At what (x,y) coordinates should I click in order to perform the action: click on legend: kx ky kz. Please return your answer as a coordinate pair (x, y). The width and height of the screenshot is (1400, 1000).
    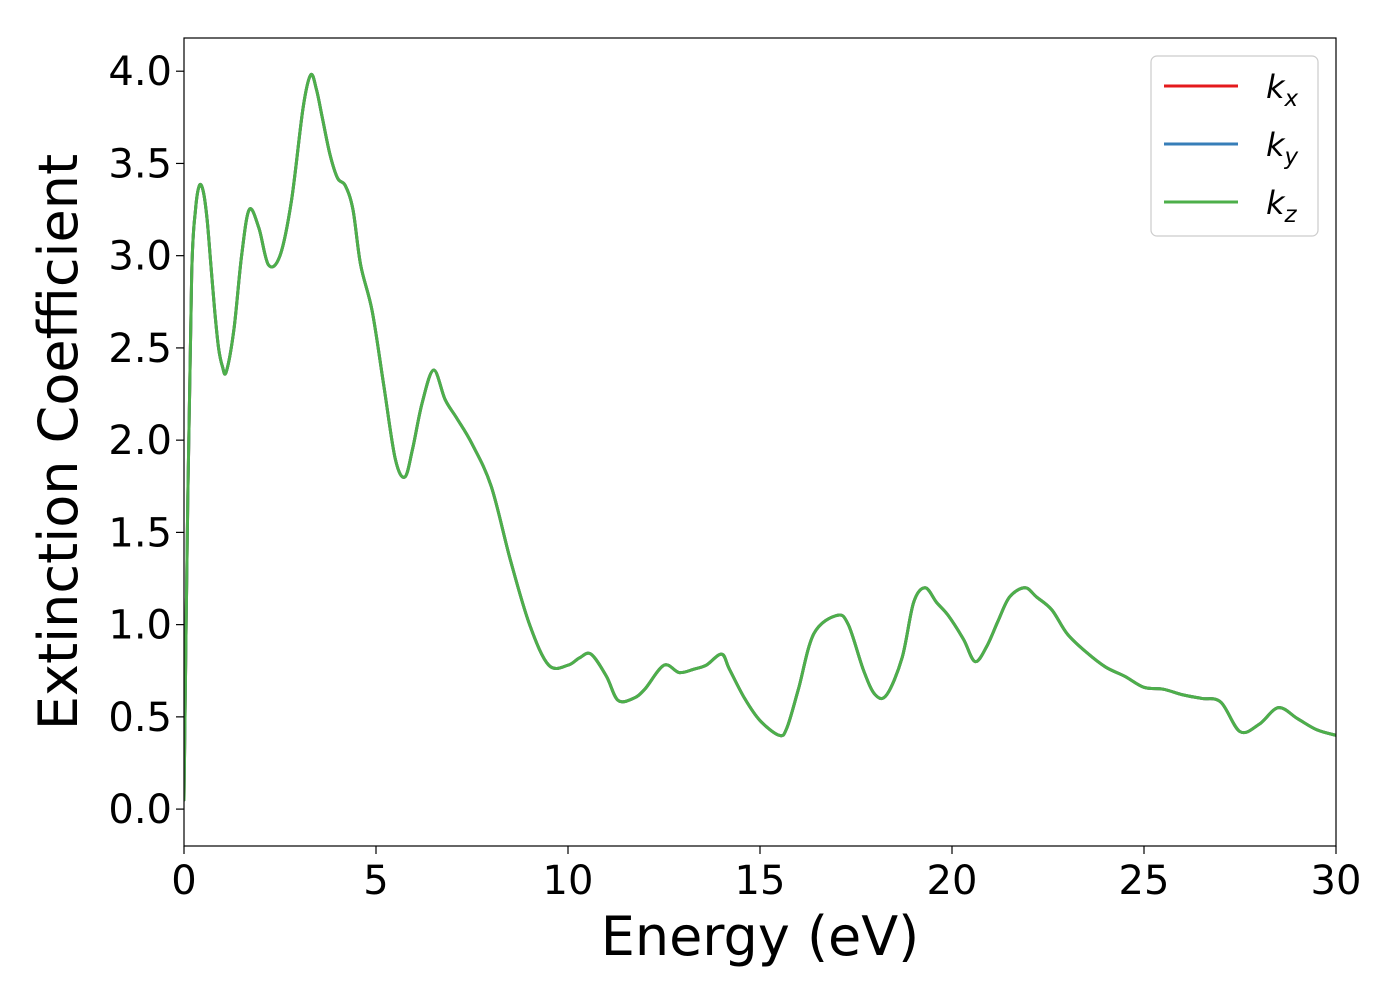
    Looking at the image, I should click on (1234, 146).